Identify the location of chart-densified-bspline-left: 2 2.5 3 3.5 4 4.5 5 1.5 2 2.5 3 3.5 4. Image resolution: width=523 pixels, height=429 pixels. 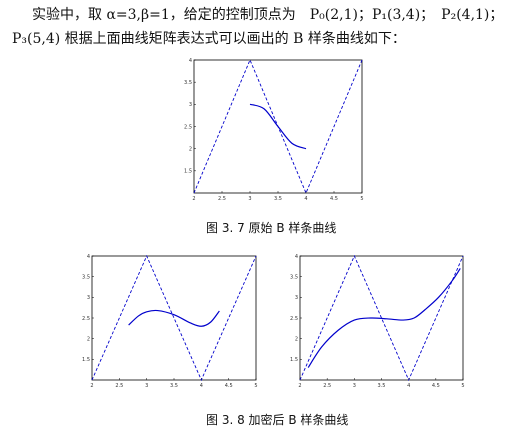
(170, 321).